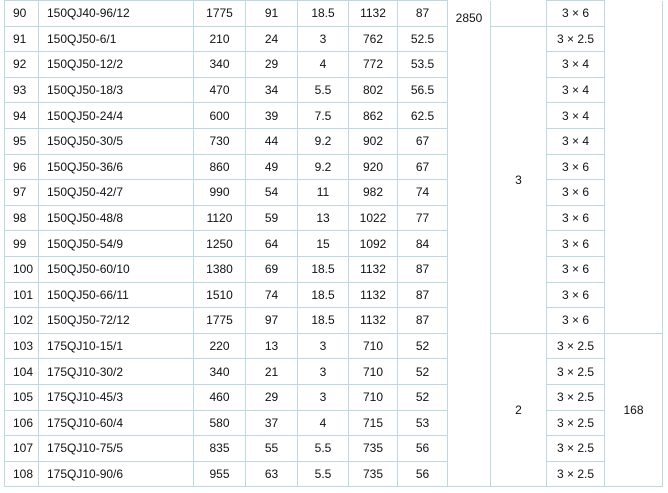 The height and width of the screenshot is (493, 668). Describe the element at coordinates (116, 13) in the screenshot. I see `table-cell: 150QJ40-96/12` at that location.